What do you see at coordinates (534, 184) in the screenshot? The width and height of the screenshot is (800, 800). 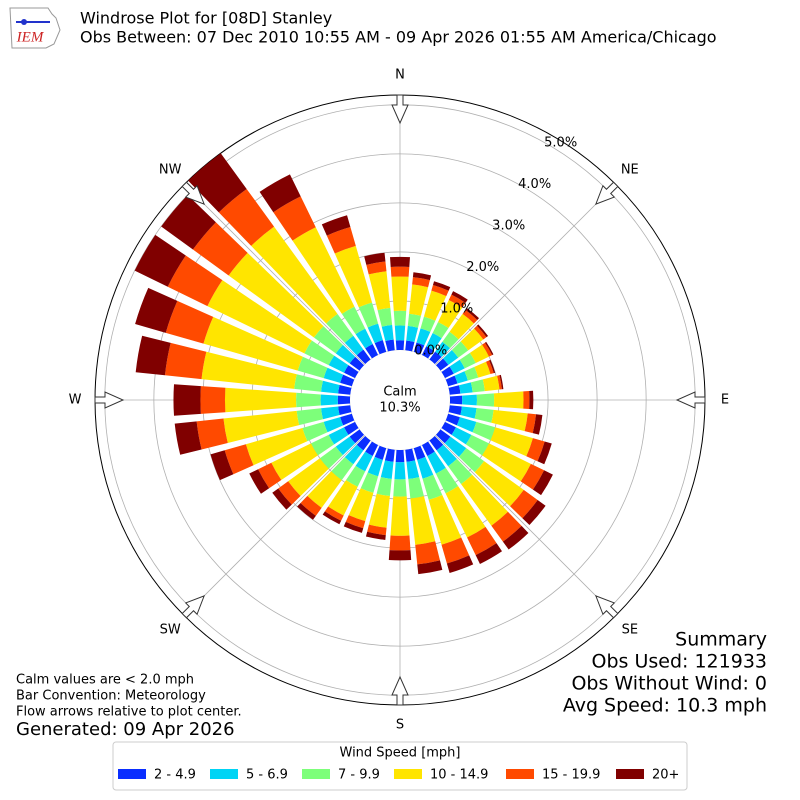 I see `r-tick-label: 4.0%` at bounding box center [534, 184].